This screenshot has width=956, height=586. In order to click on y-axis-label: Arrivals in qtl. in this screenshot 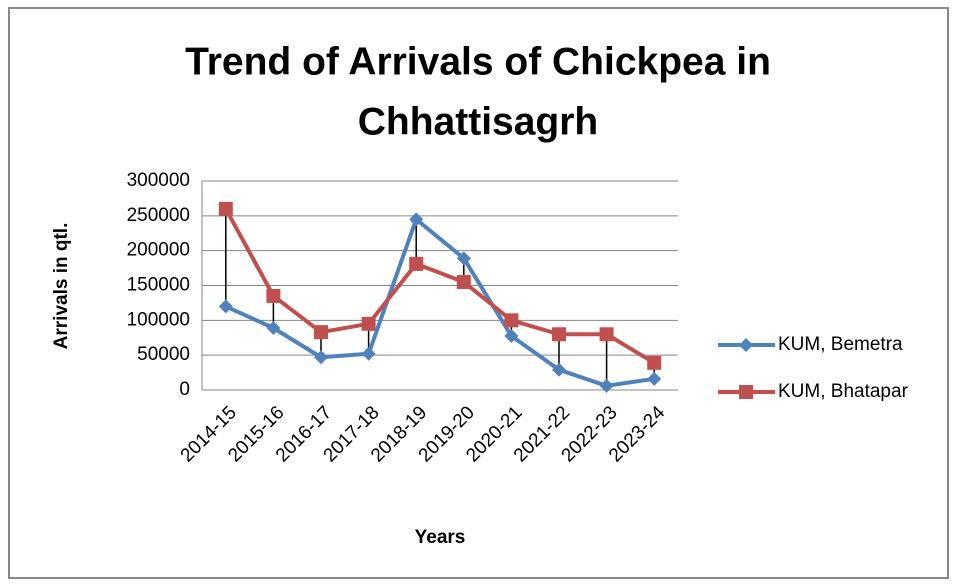, I will do `click(61, 286)`.